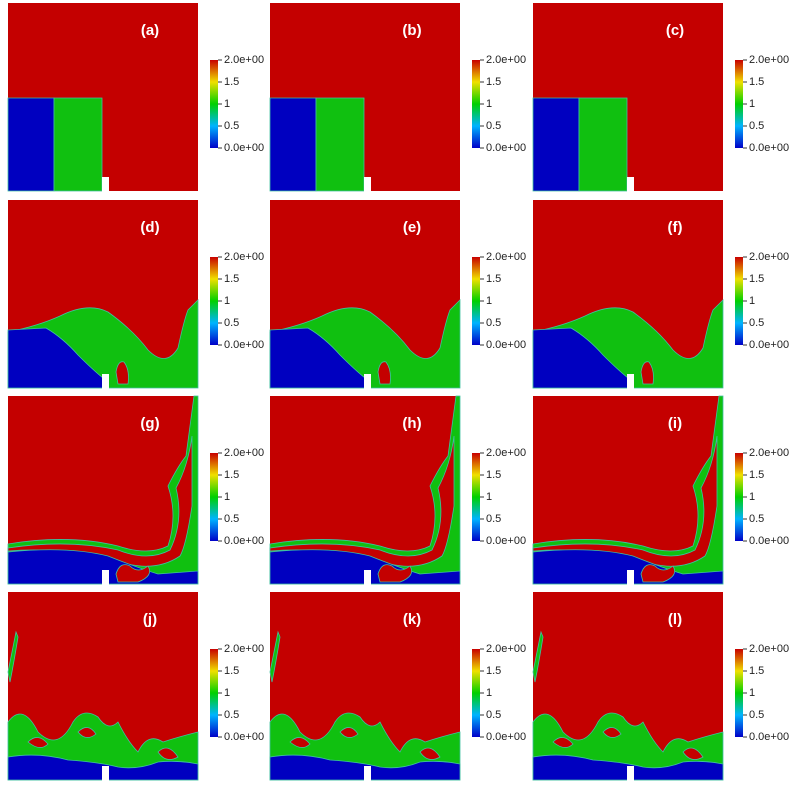 The height and width of the screenshot is (788, 789). I want to click on panel-label: (d), so click(149, 227).